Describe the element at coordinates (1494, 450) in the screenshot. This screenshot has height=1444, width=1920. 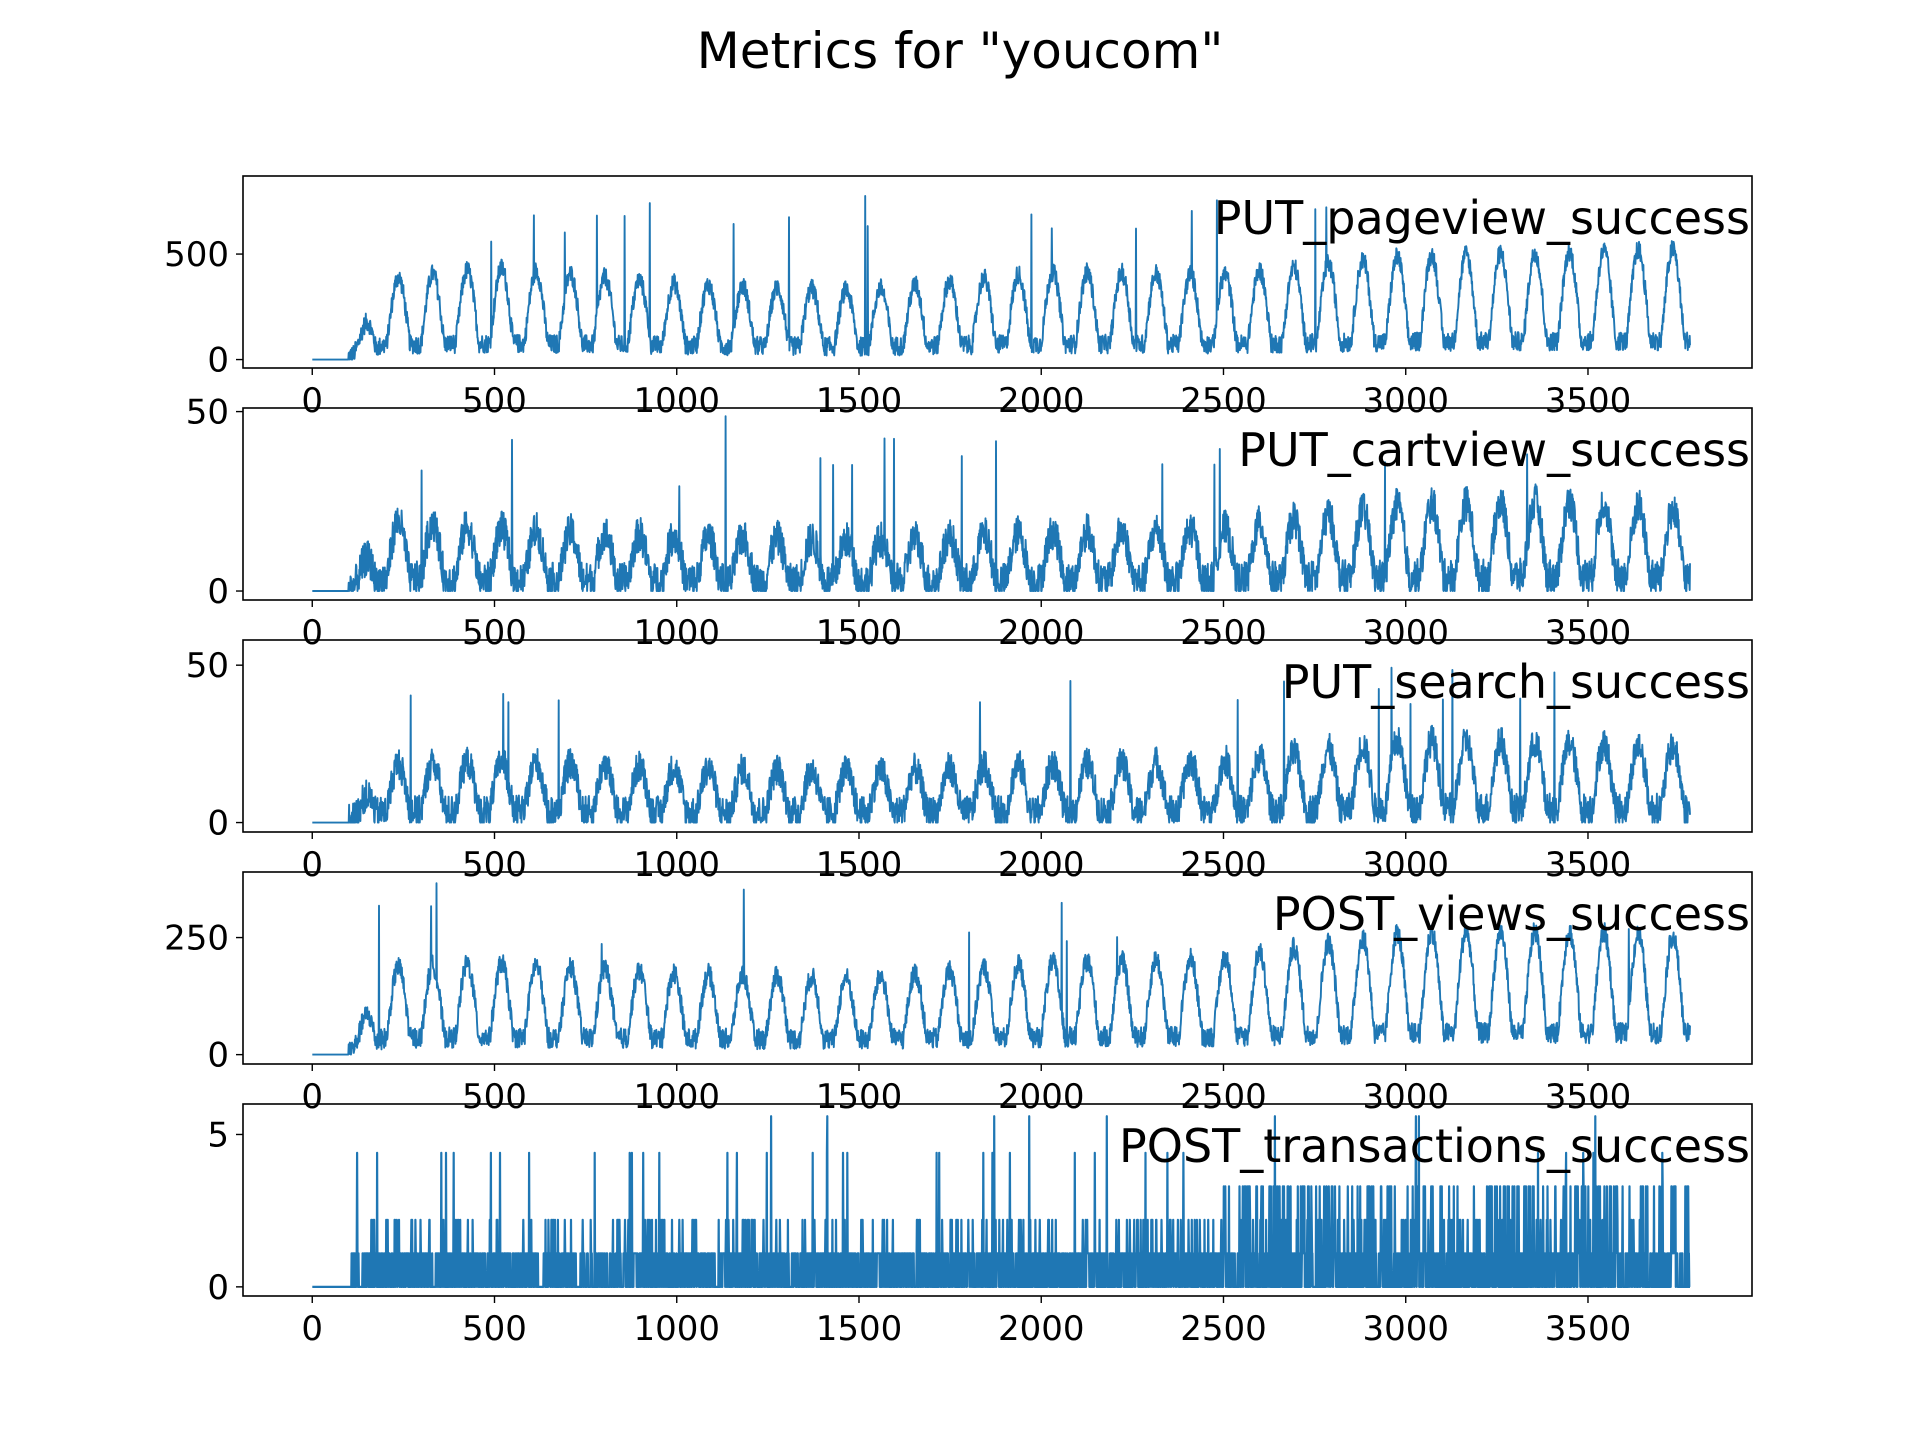
I see `series-label: PUT_cartview_success` at that location.